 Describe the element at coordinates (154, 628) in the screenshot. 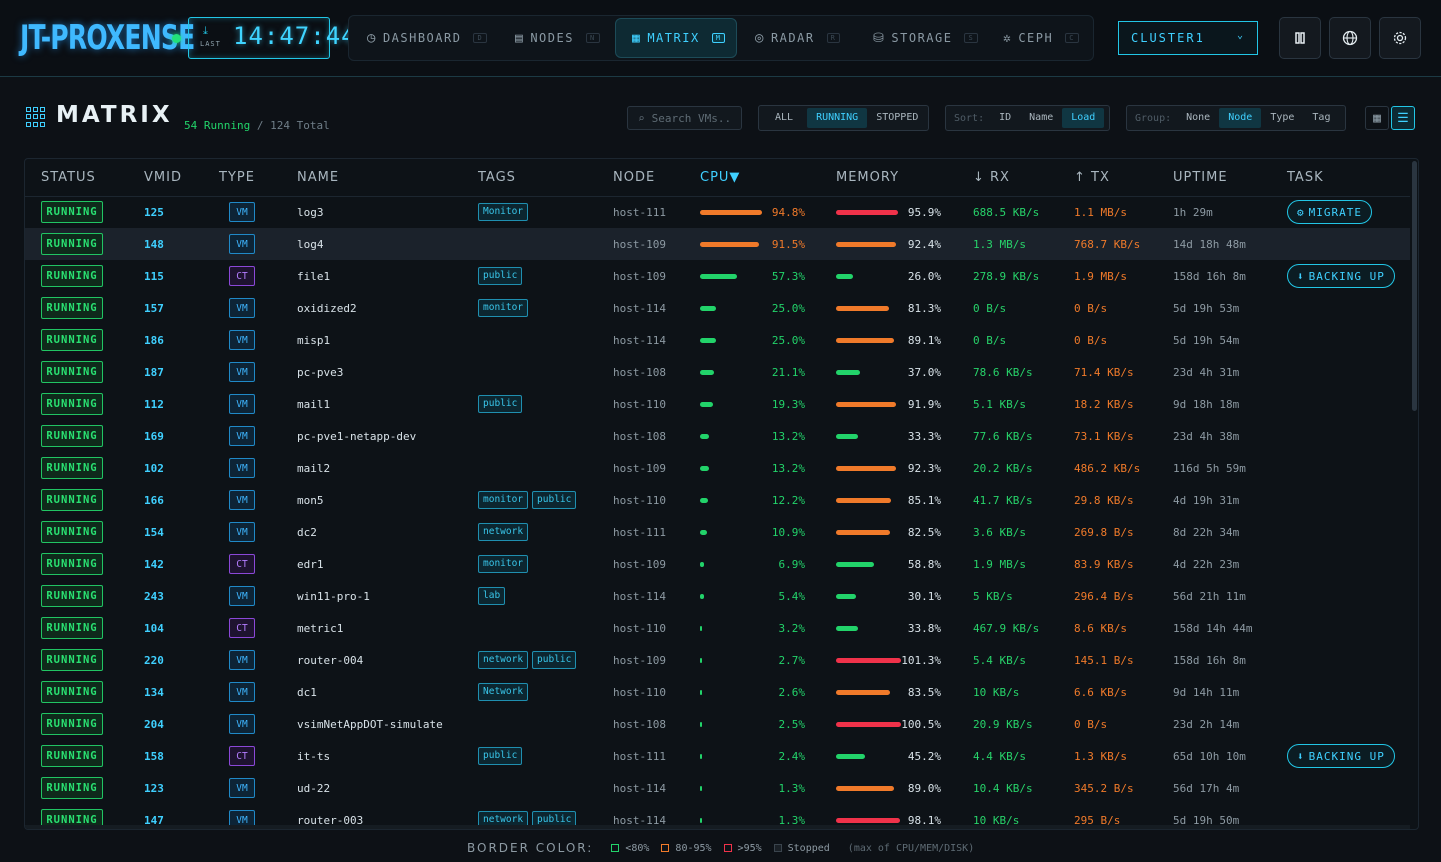

I see `vmid: 104` at that location.